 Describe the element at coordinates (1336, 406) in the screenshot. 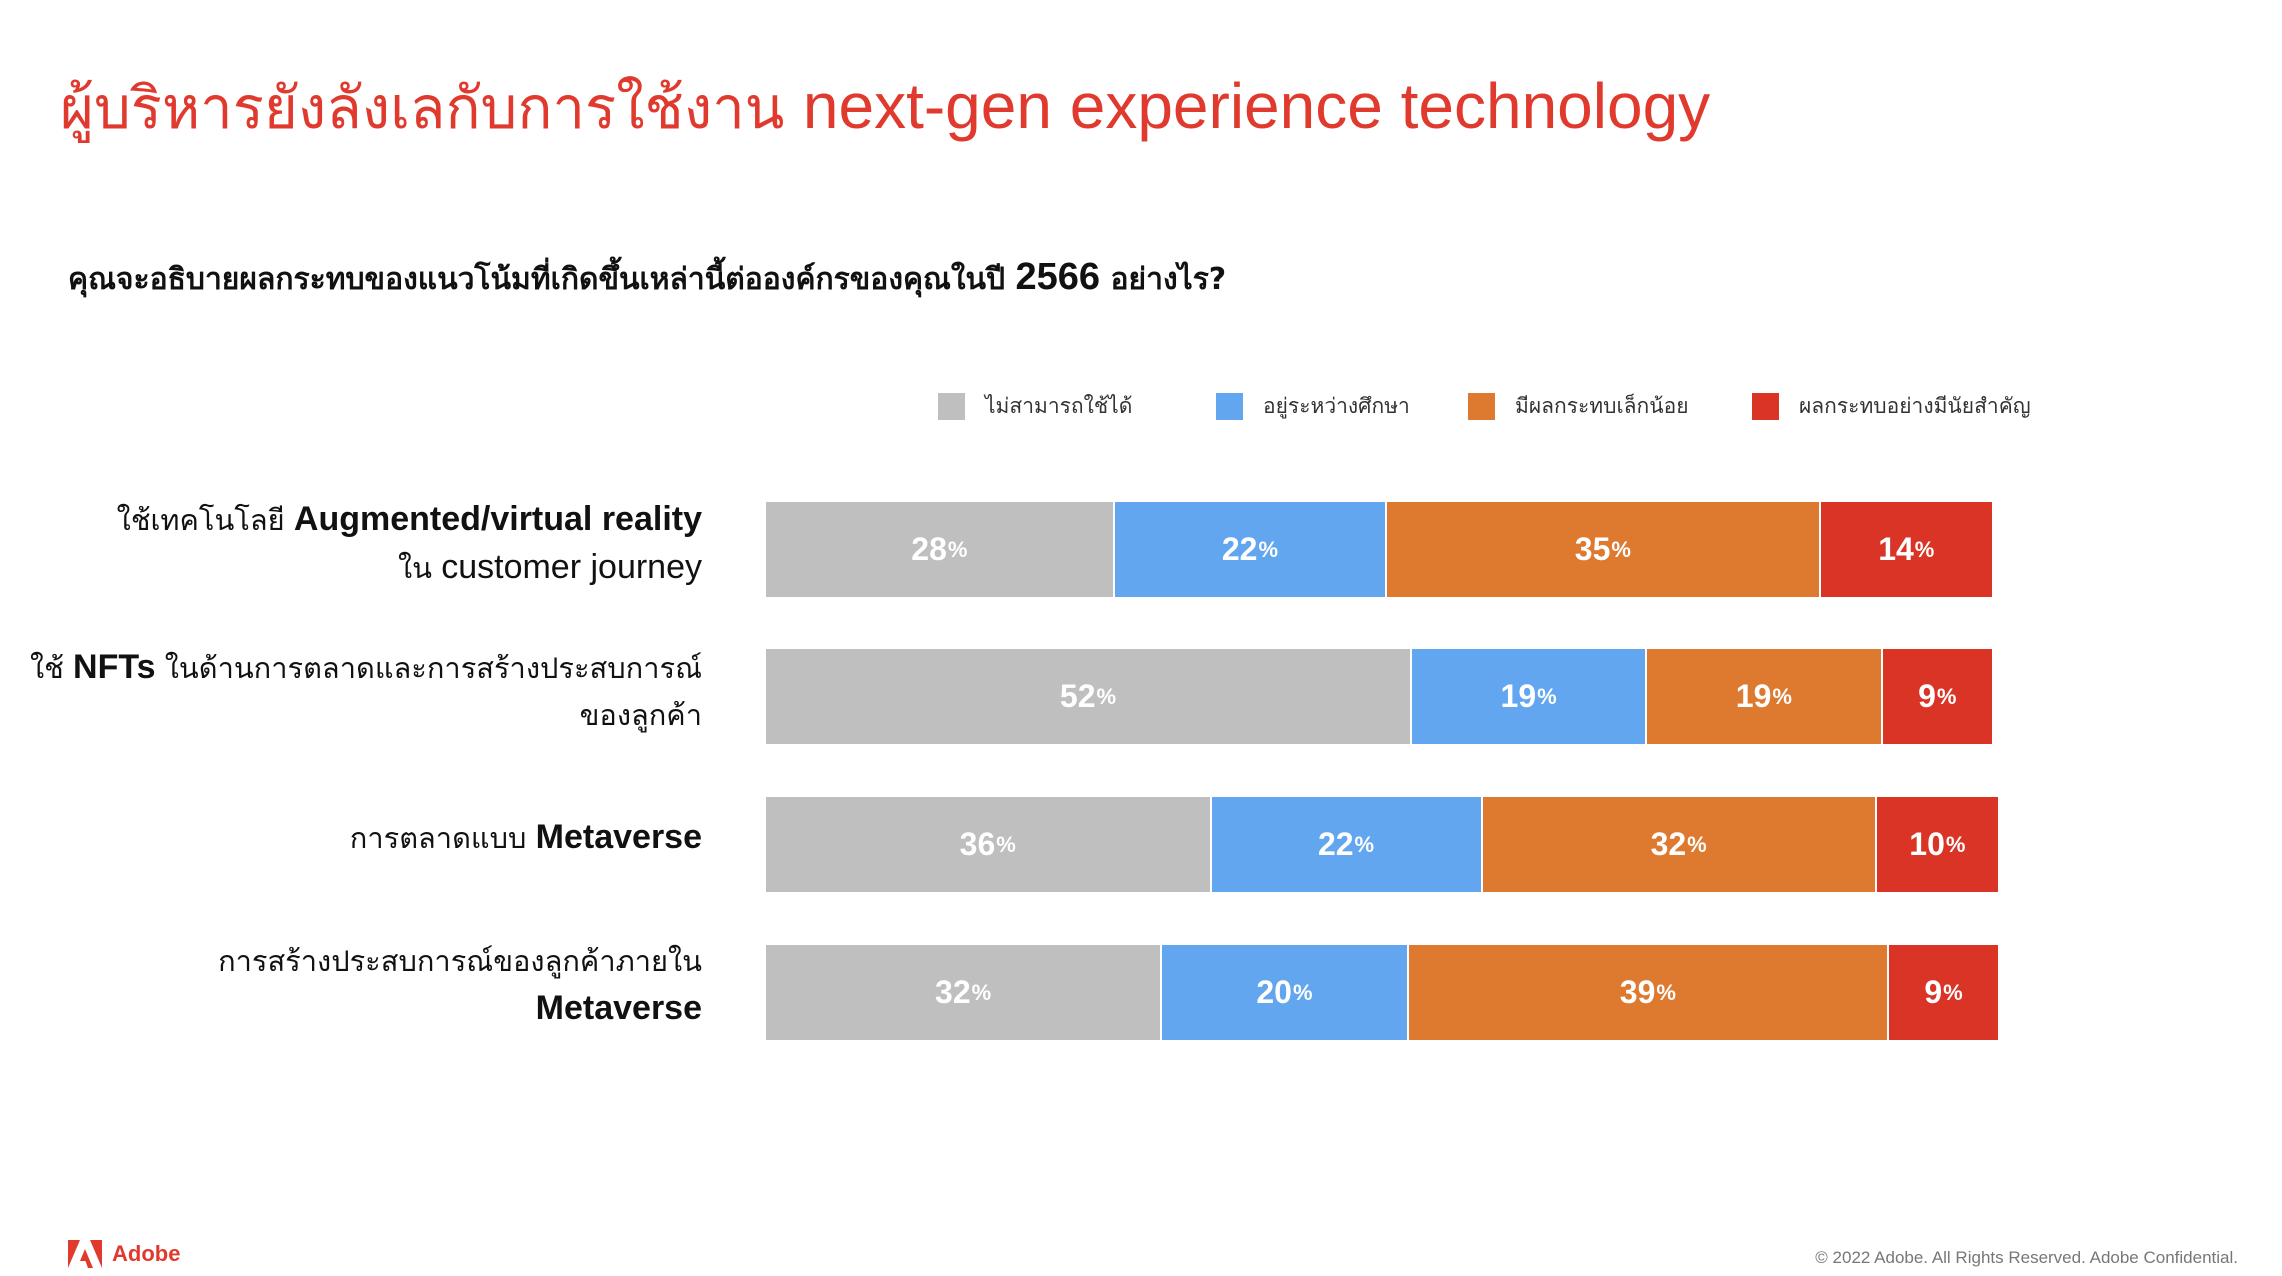

I see `legend-label: อยู่ระหว่างศึกษา` at that location.